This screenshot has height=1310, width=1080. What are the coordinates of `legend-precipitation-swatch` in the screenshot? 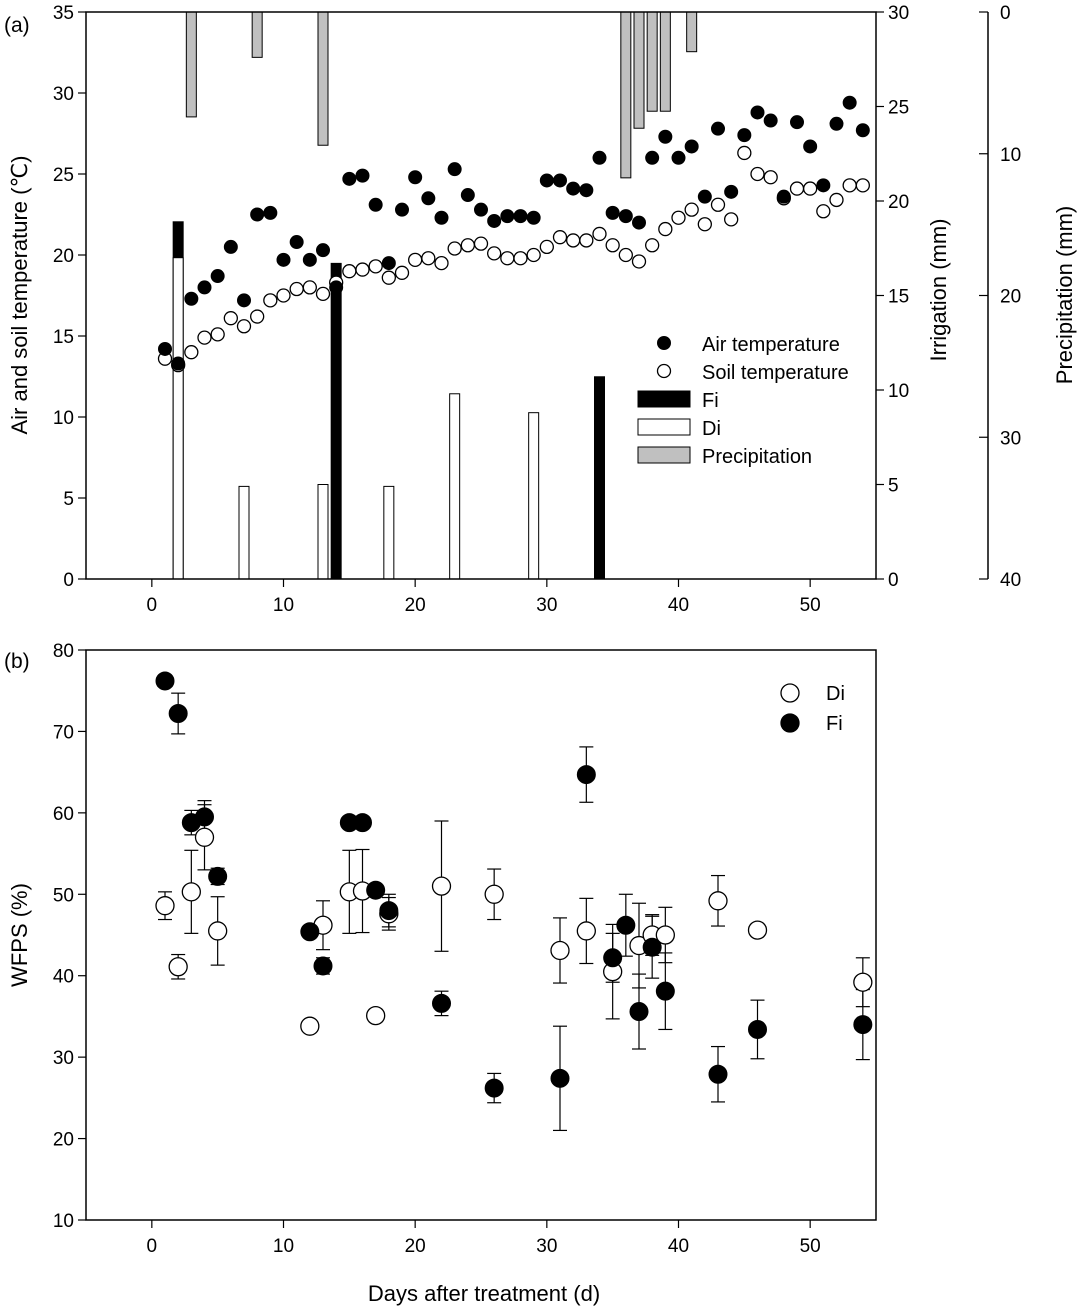 It's located at (664, 455).